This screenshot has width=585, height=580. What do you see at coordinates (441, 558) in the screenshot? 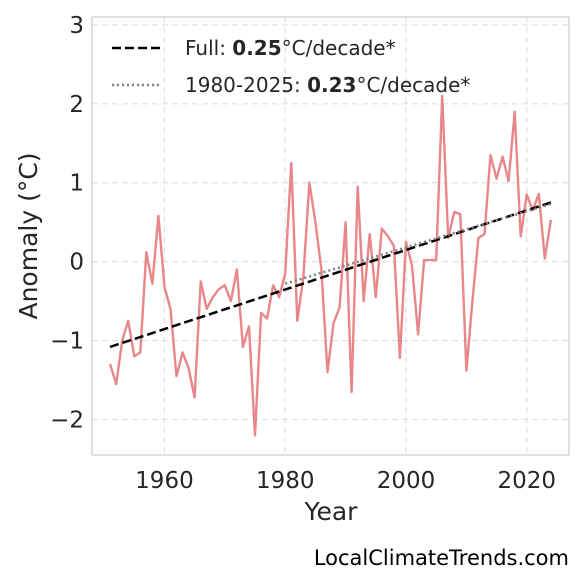
I see `site-watermark: LocalClimateTrends.com` at bounding box center [441, 558].